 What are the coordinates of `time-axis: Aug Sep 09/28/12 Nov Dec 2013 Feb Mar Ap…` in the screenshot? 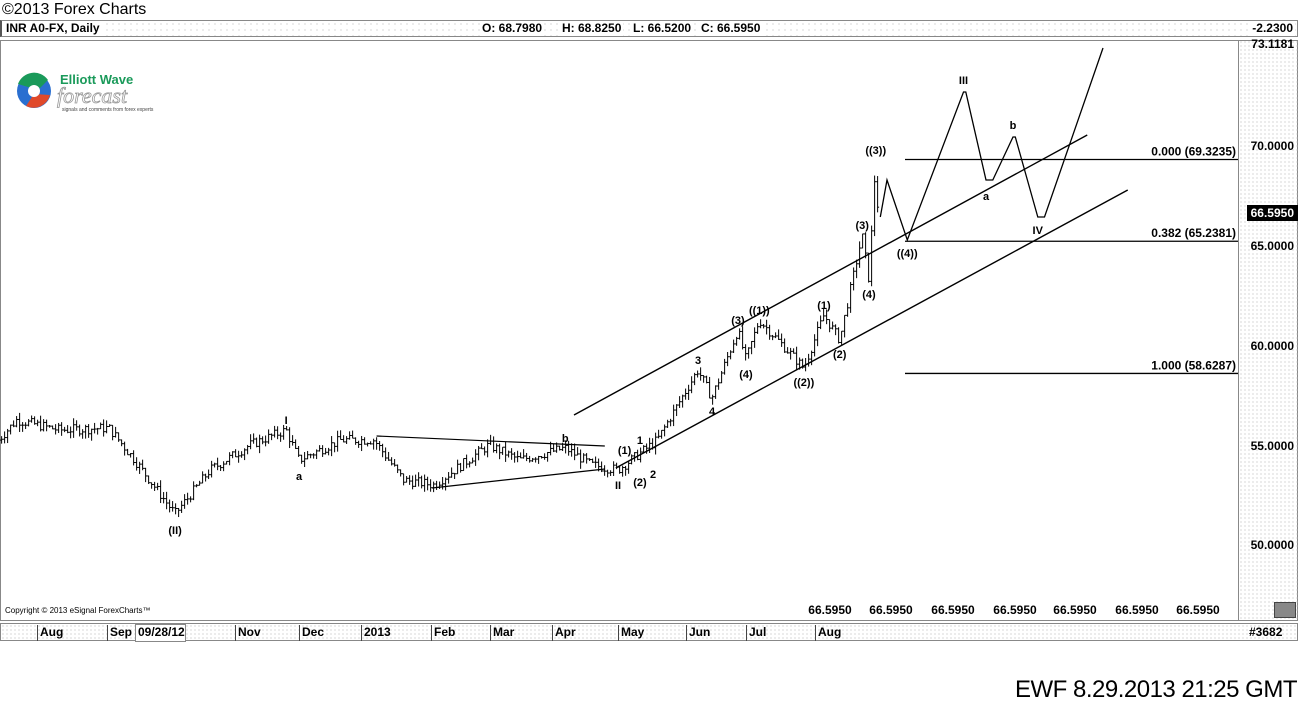 It's located at (649, 632).